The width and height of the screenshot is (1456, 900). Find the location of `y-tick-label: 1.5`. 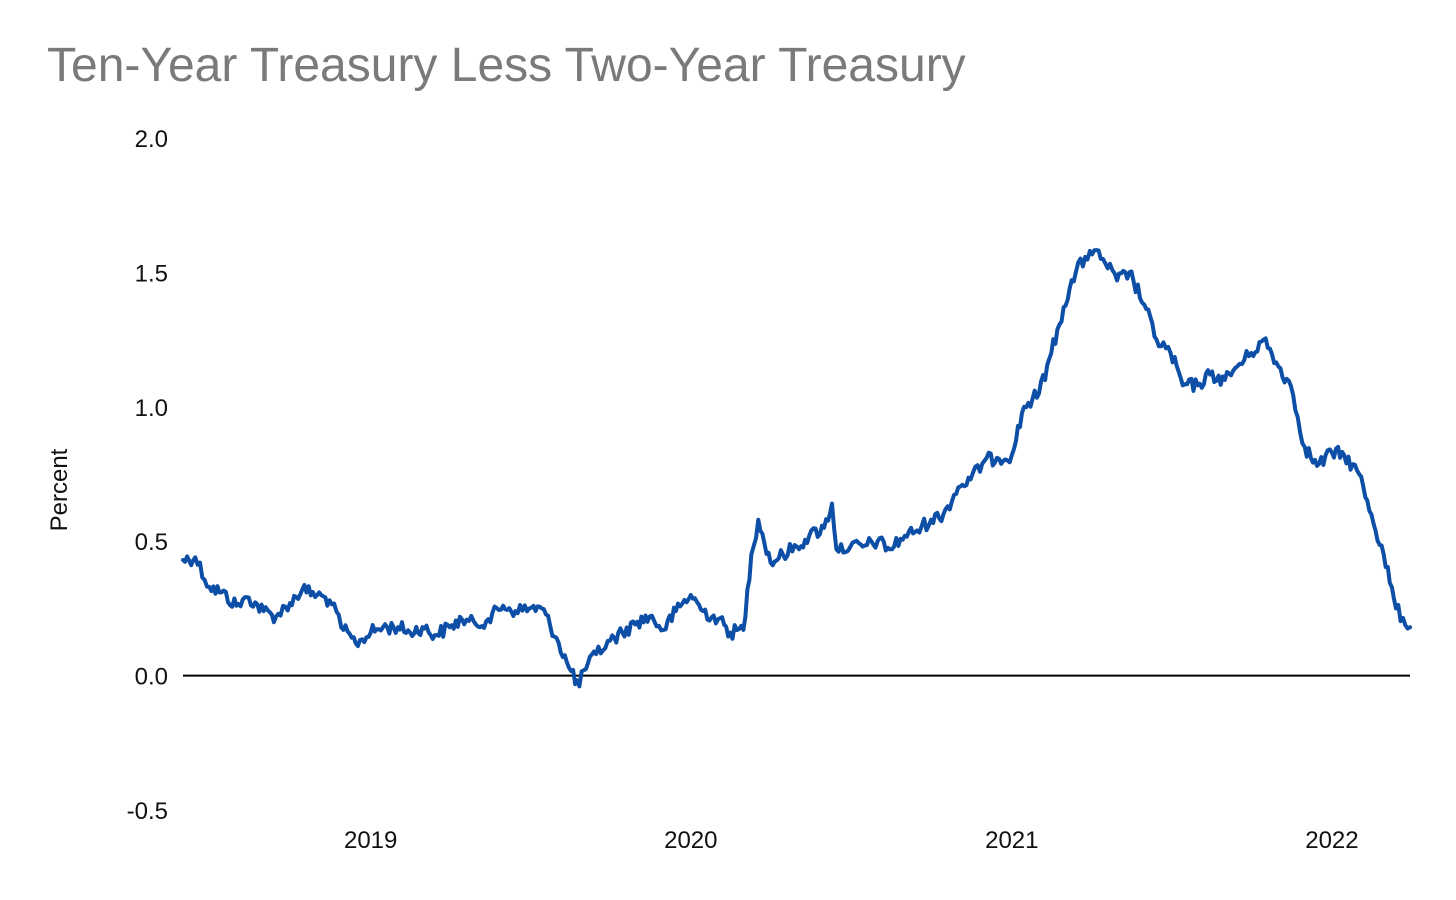

y-tick-label: 1.5 is located at coordinates (151, 273).